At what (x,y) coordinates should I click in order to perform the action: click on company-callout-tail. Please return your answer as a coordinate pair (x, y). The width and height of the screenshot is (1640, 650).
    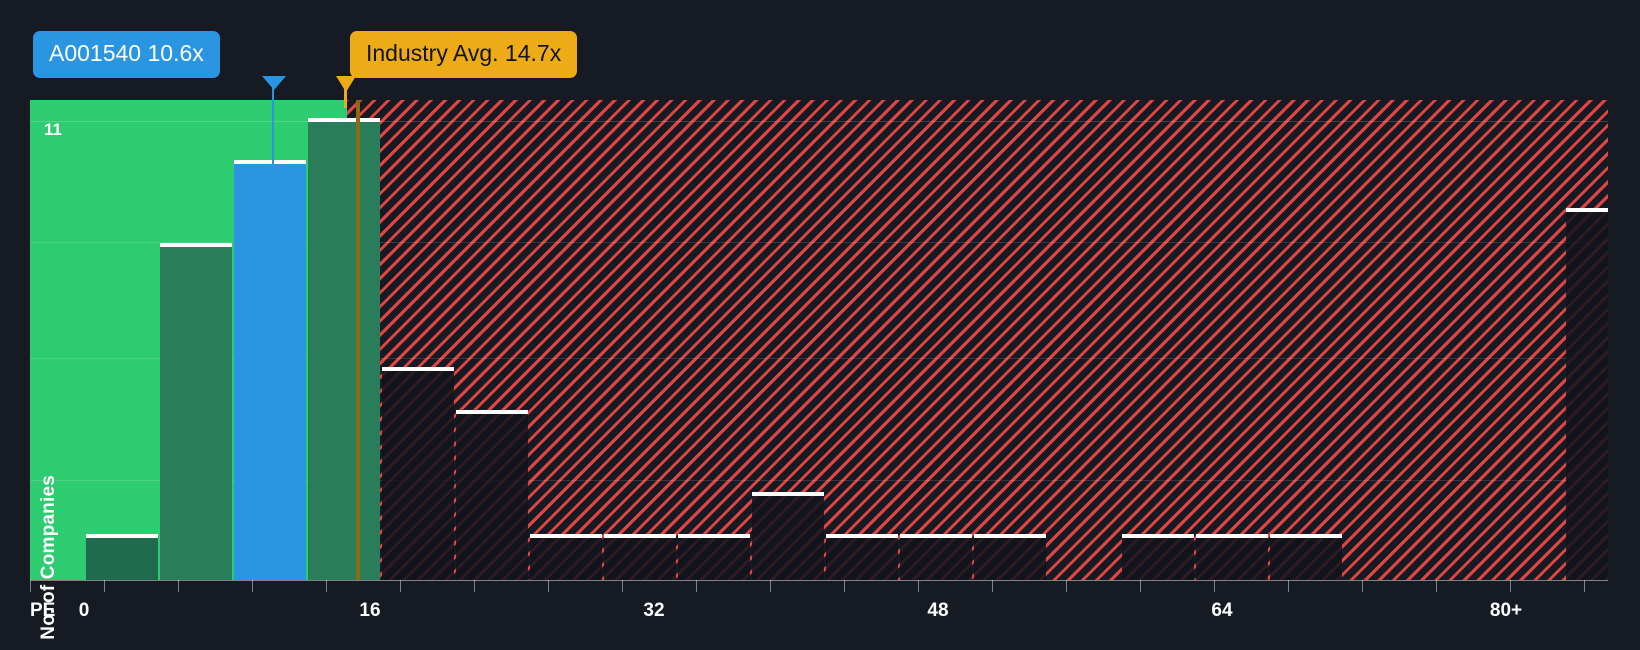
    Looking at the image, I should click on (274, 83).